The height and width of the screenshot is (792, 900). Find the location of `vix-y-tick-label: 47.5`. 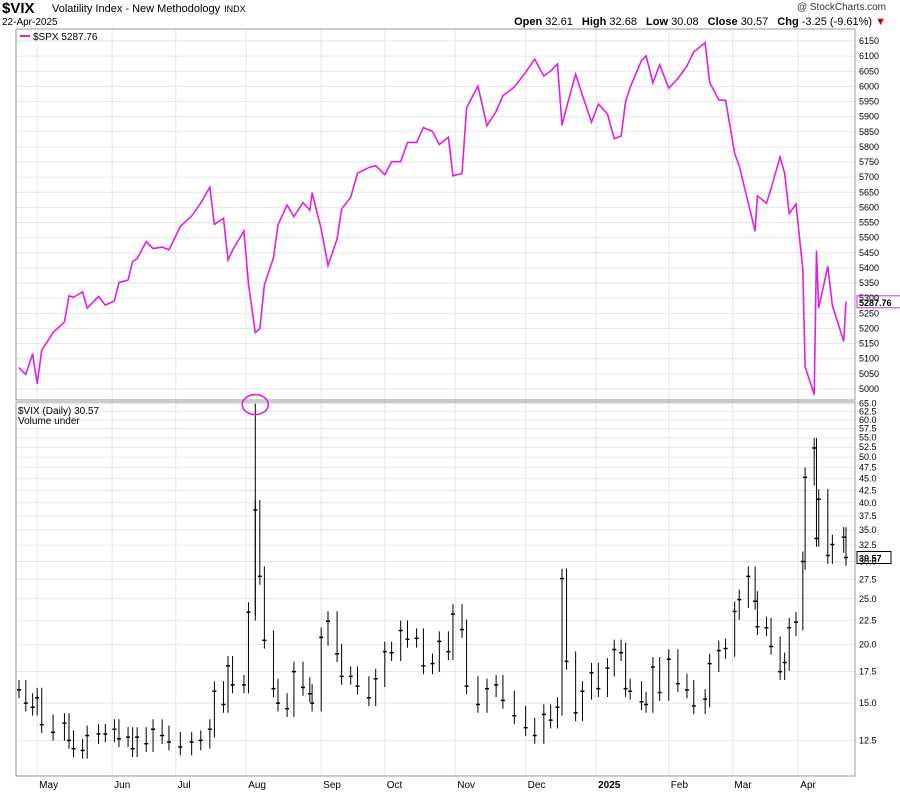

vix-y-tick-label: 47.5 is located at coordinates (868, 468).